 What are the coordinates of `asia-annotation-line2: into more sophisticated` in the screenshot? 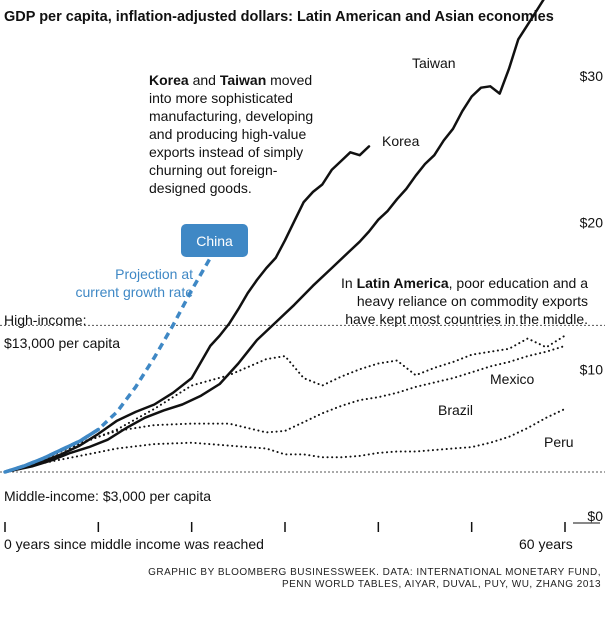 It's located at (221, 98).